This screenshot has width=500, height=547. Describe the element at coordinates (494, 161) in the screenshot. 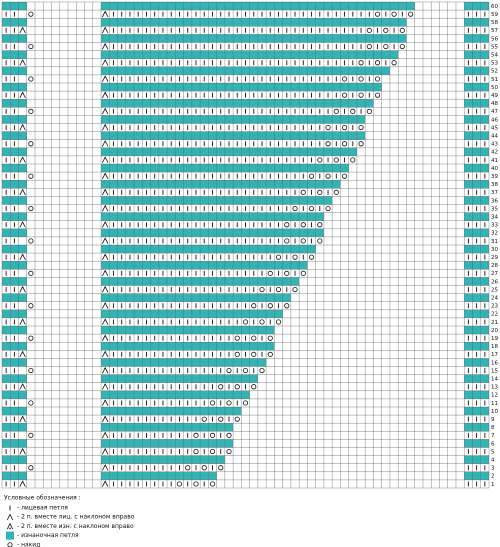

I see `row-number: 41` at that location.